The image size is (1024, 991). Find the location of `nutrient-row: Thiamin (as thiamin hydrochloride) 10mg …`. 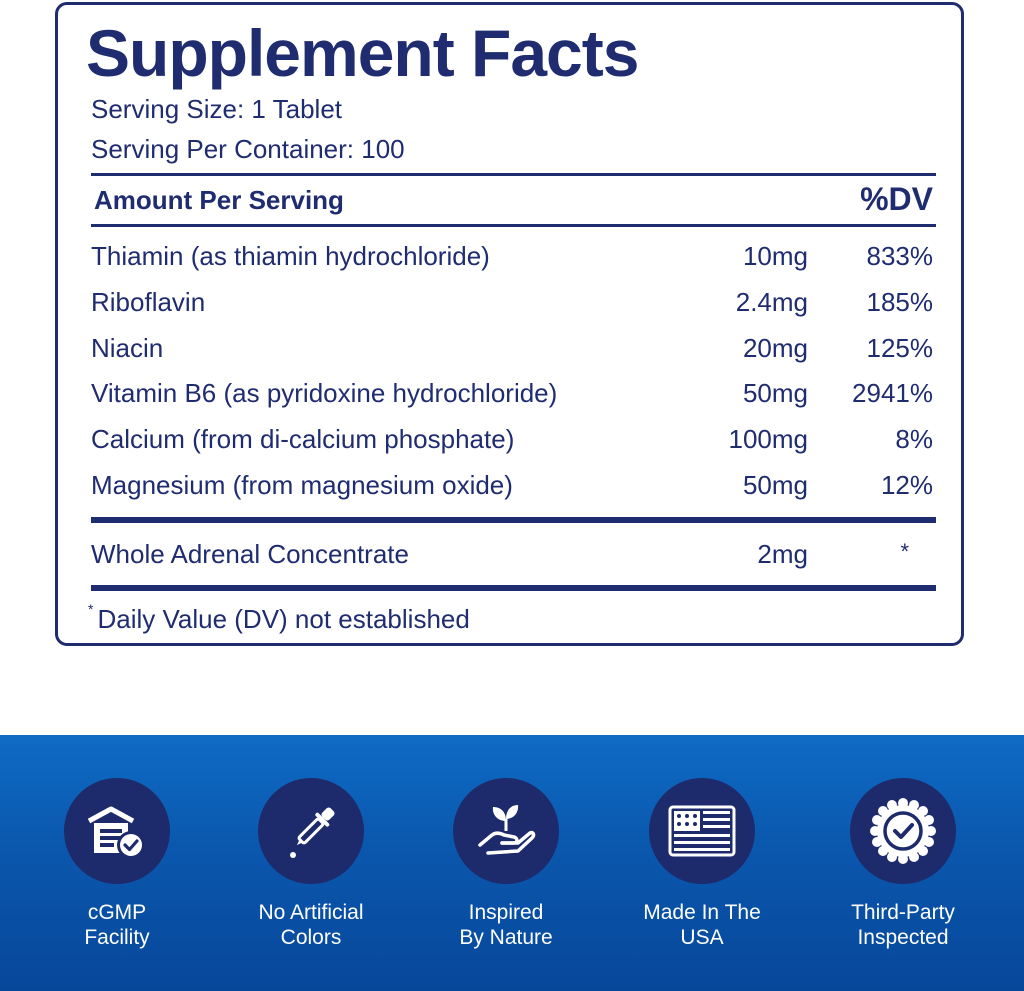

nutrient-row: Thiamin (as thiamin hydrochloride) 10mg … is located at coordinates (509, 261).